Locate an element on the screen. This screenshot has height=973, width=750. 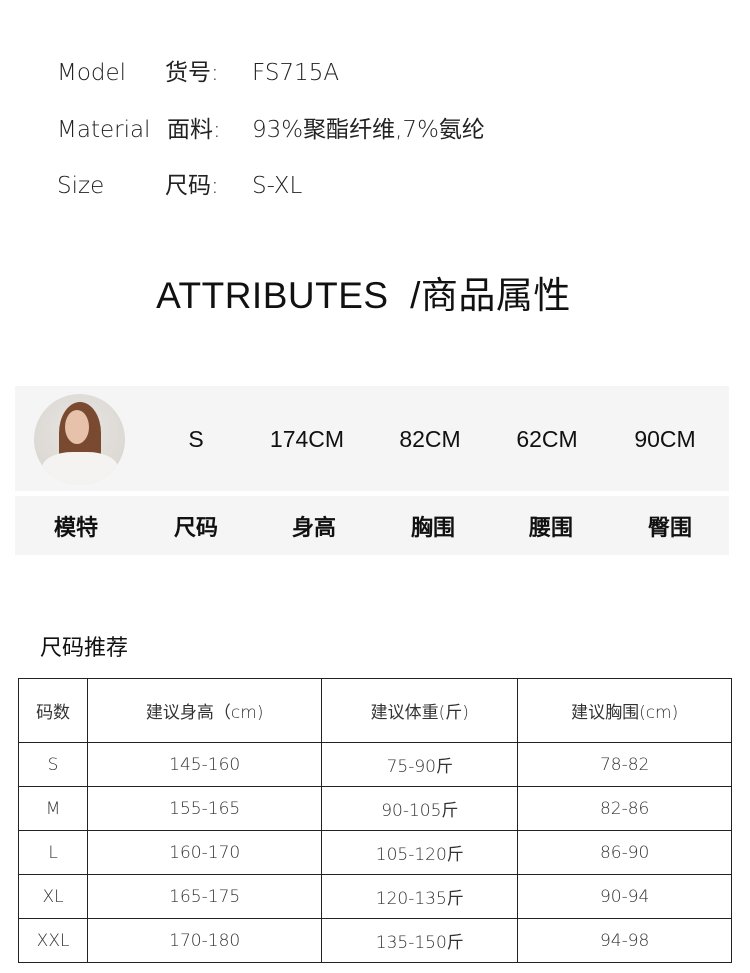
model-bust: 82CM is located at coordinates (430, 439).